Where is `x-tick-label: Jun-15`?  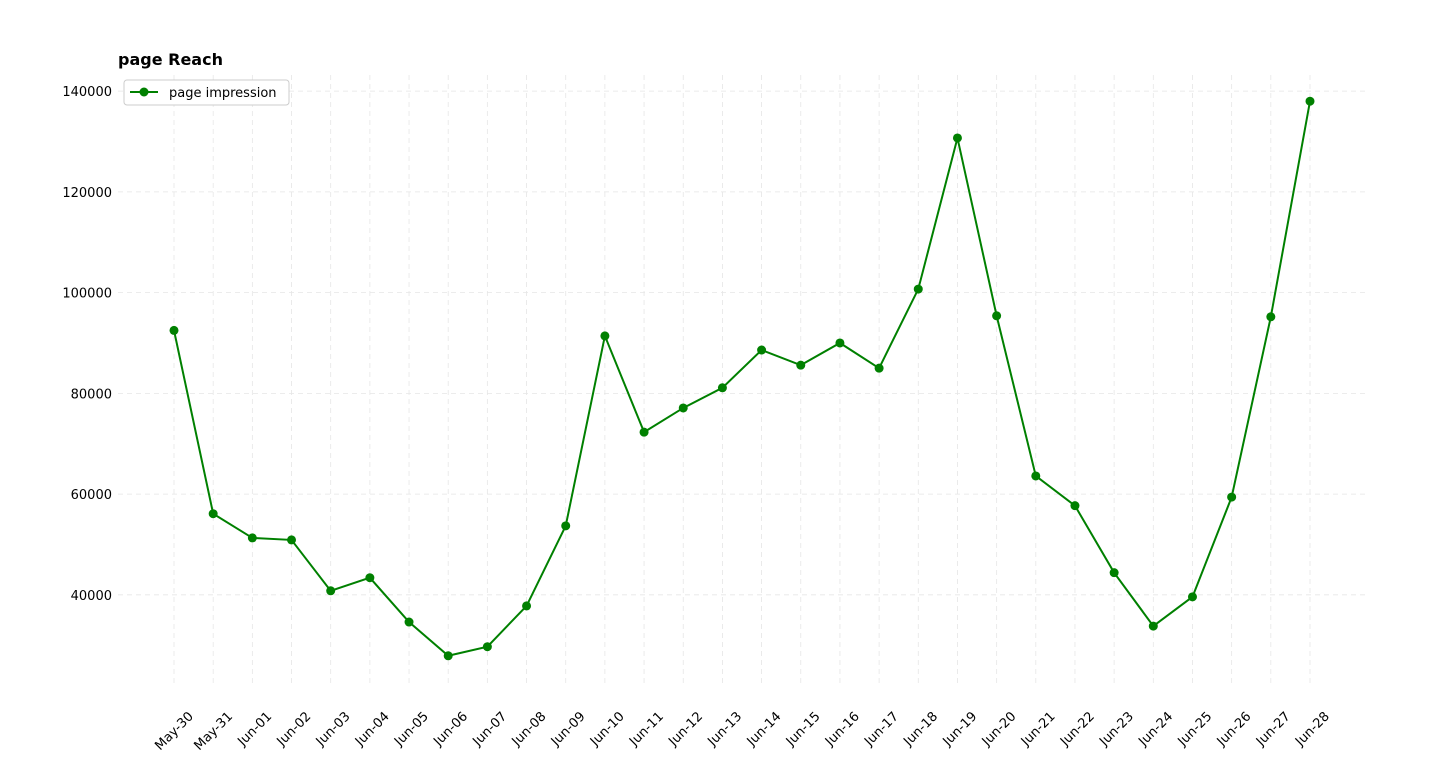
x-tick-label: Jun-15 is located at coordinates (803, 729).